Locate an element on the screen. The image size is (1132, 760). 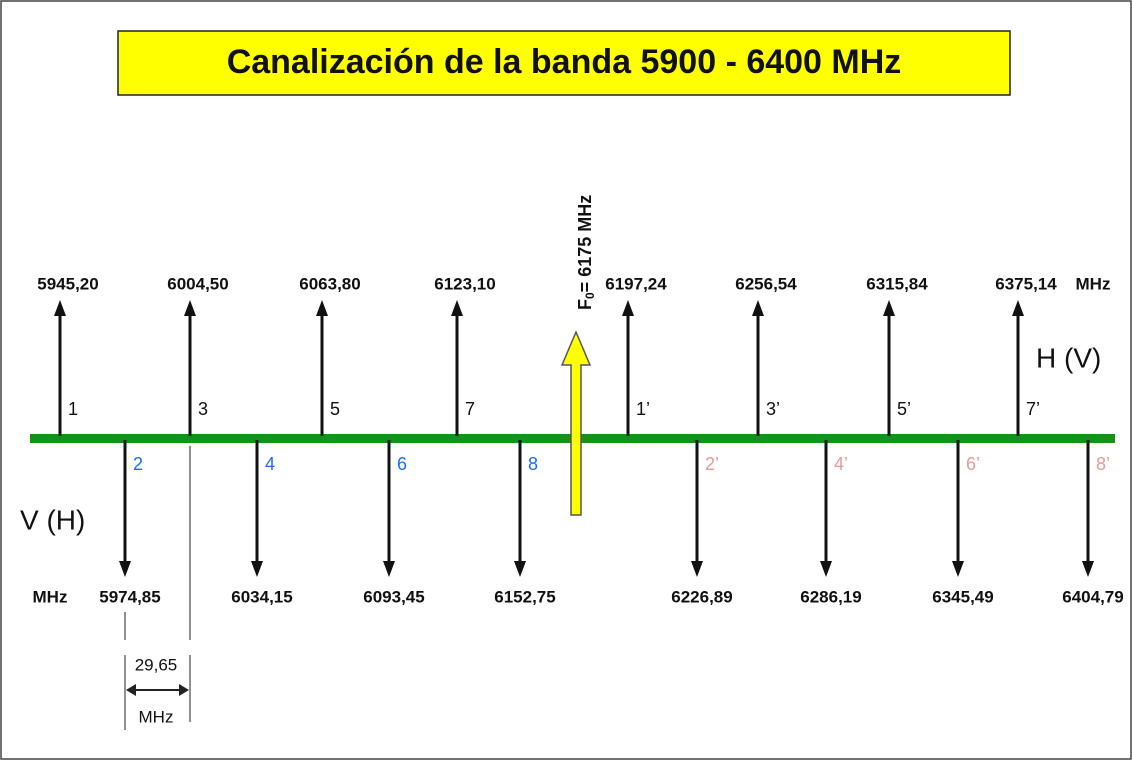
channel-number: 3’ is located at coordinates (773, 409).